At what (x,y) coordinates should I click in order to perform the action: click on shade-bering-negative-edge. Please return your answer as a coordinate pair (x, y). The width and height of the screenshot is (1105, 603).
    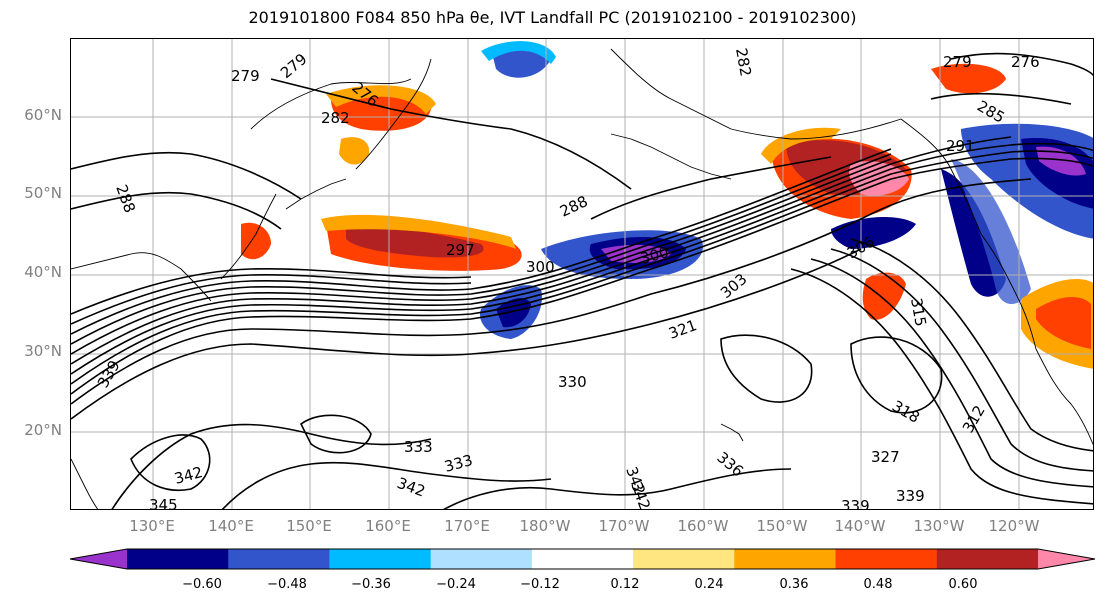
    Looking at the image, I should click on (518, 52).